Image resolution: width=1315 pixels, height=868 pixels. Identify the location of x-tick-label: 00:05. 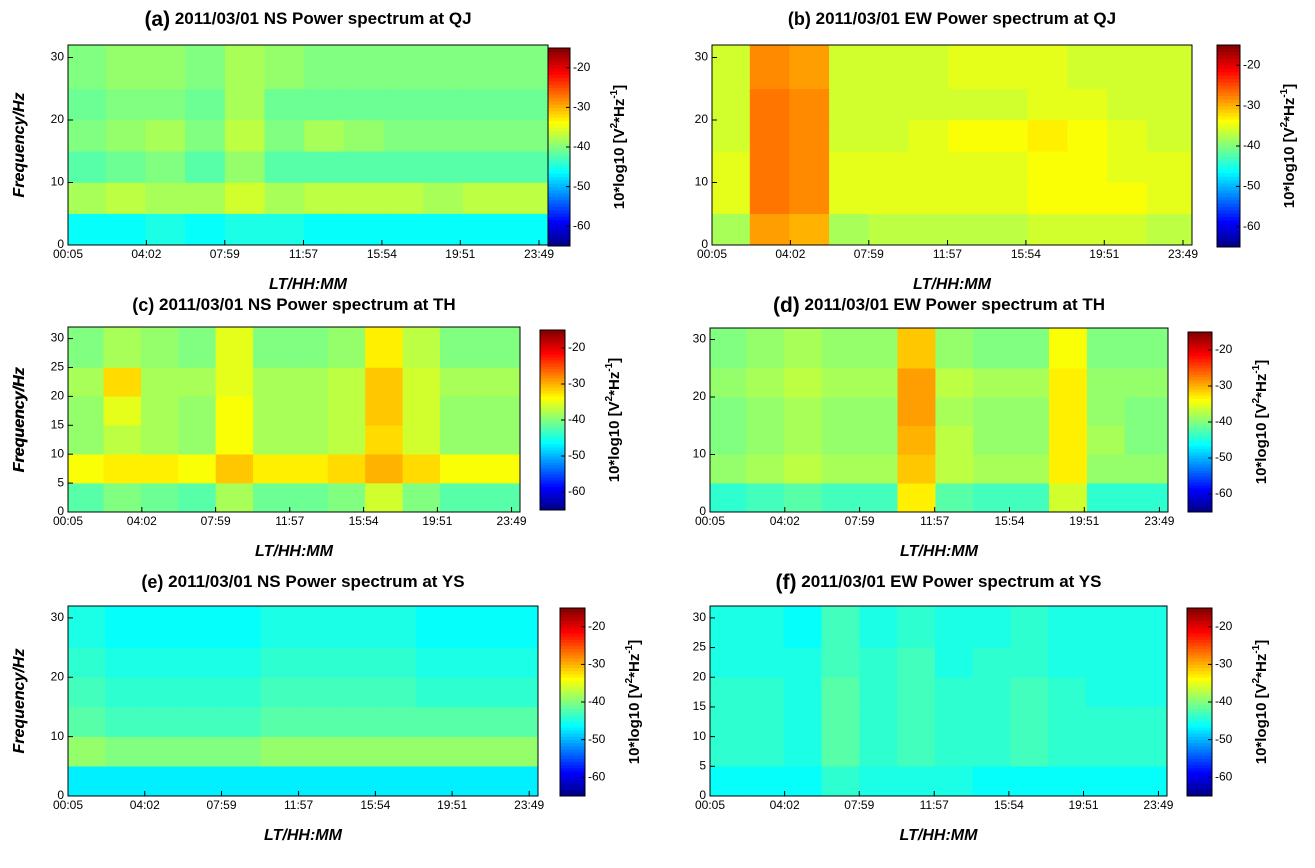
(710, 805).